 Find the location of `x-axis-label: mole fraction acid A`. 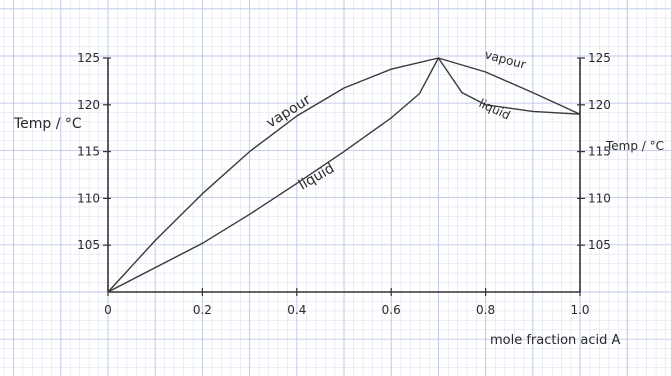

x-axis-label: mole fraction acid A is located at coordinates (555, 340).